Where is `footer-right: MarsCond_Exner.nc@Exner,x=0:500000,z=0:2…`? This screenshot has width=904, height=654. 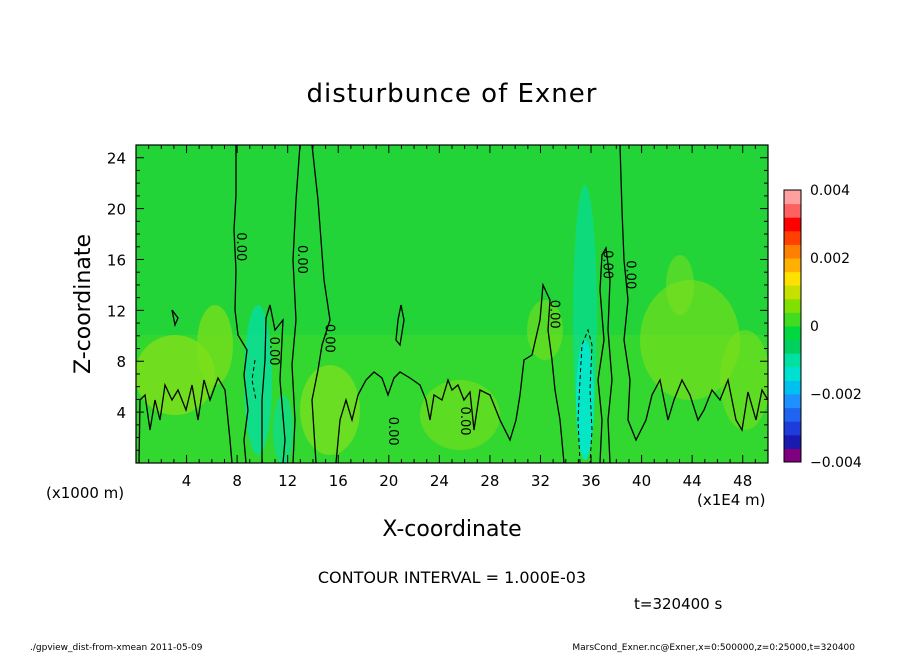 footer-right: MarsCond_Exner.nc@Exner,x=0:500000,z=0:2… is located at coordinates (713, 648).